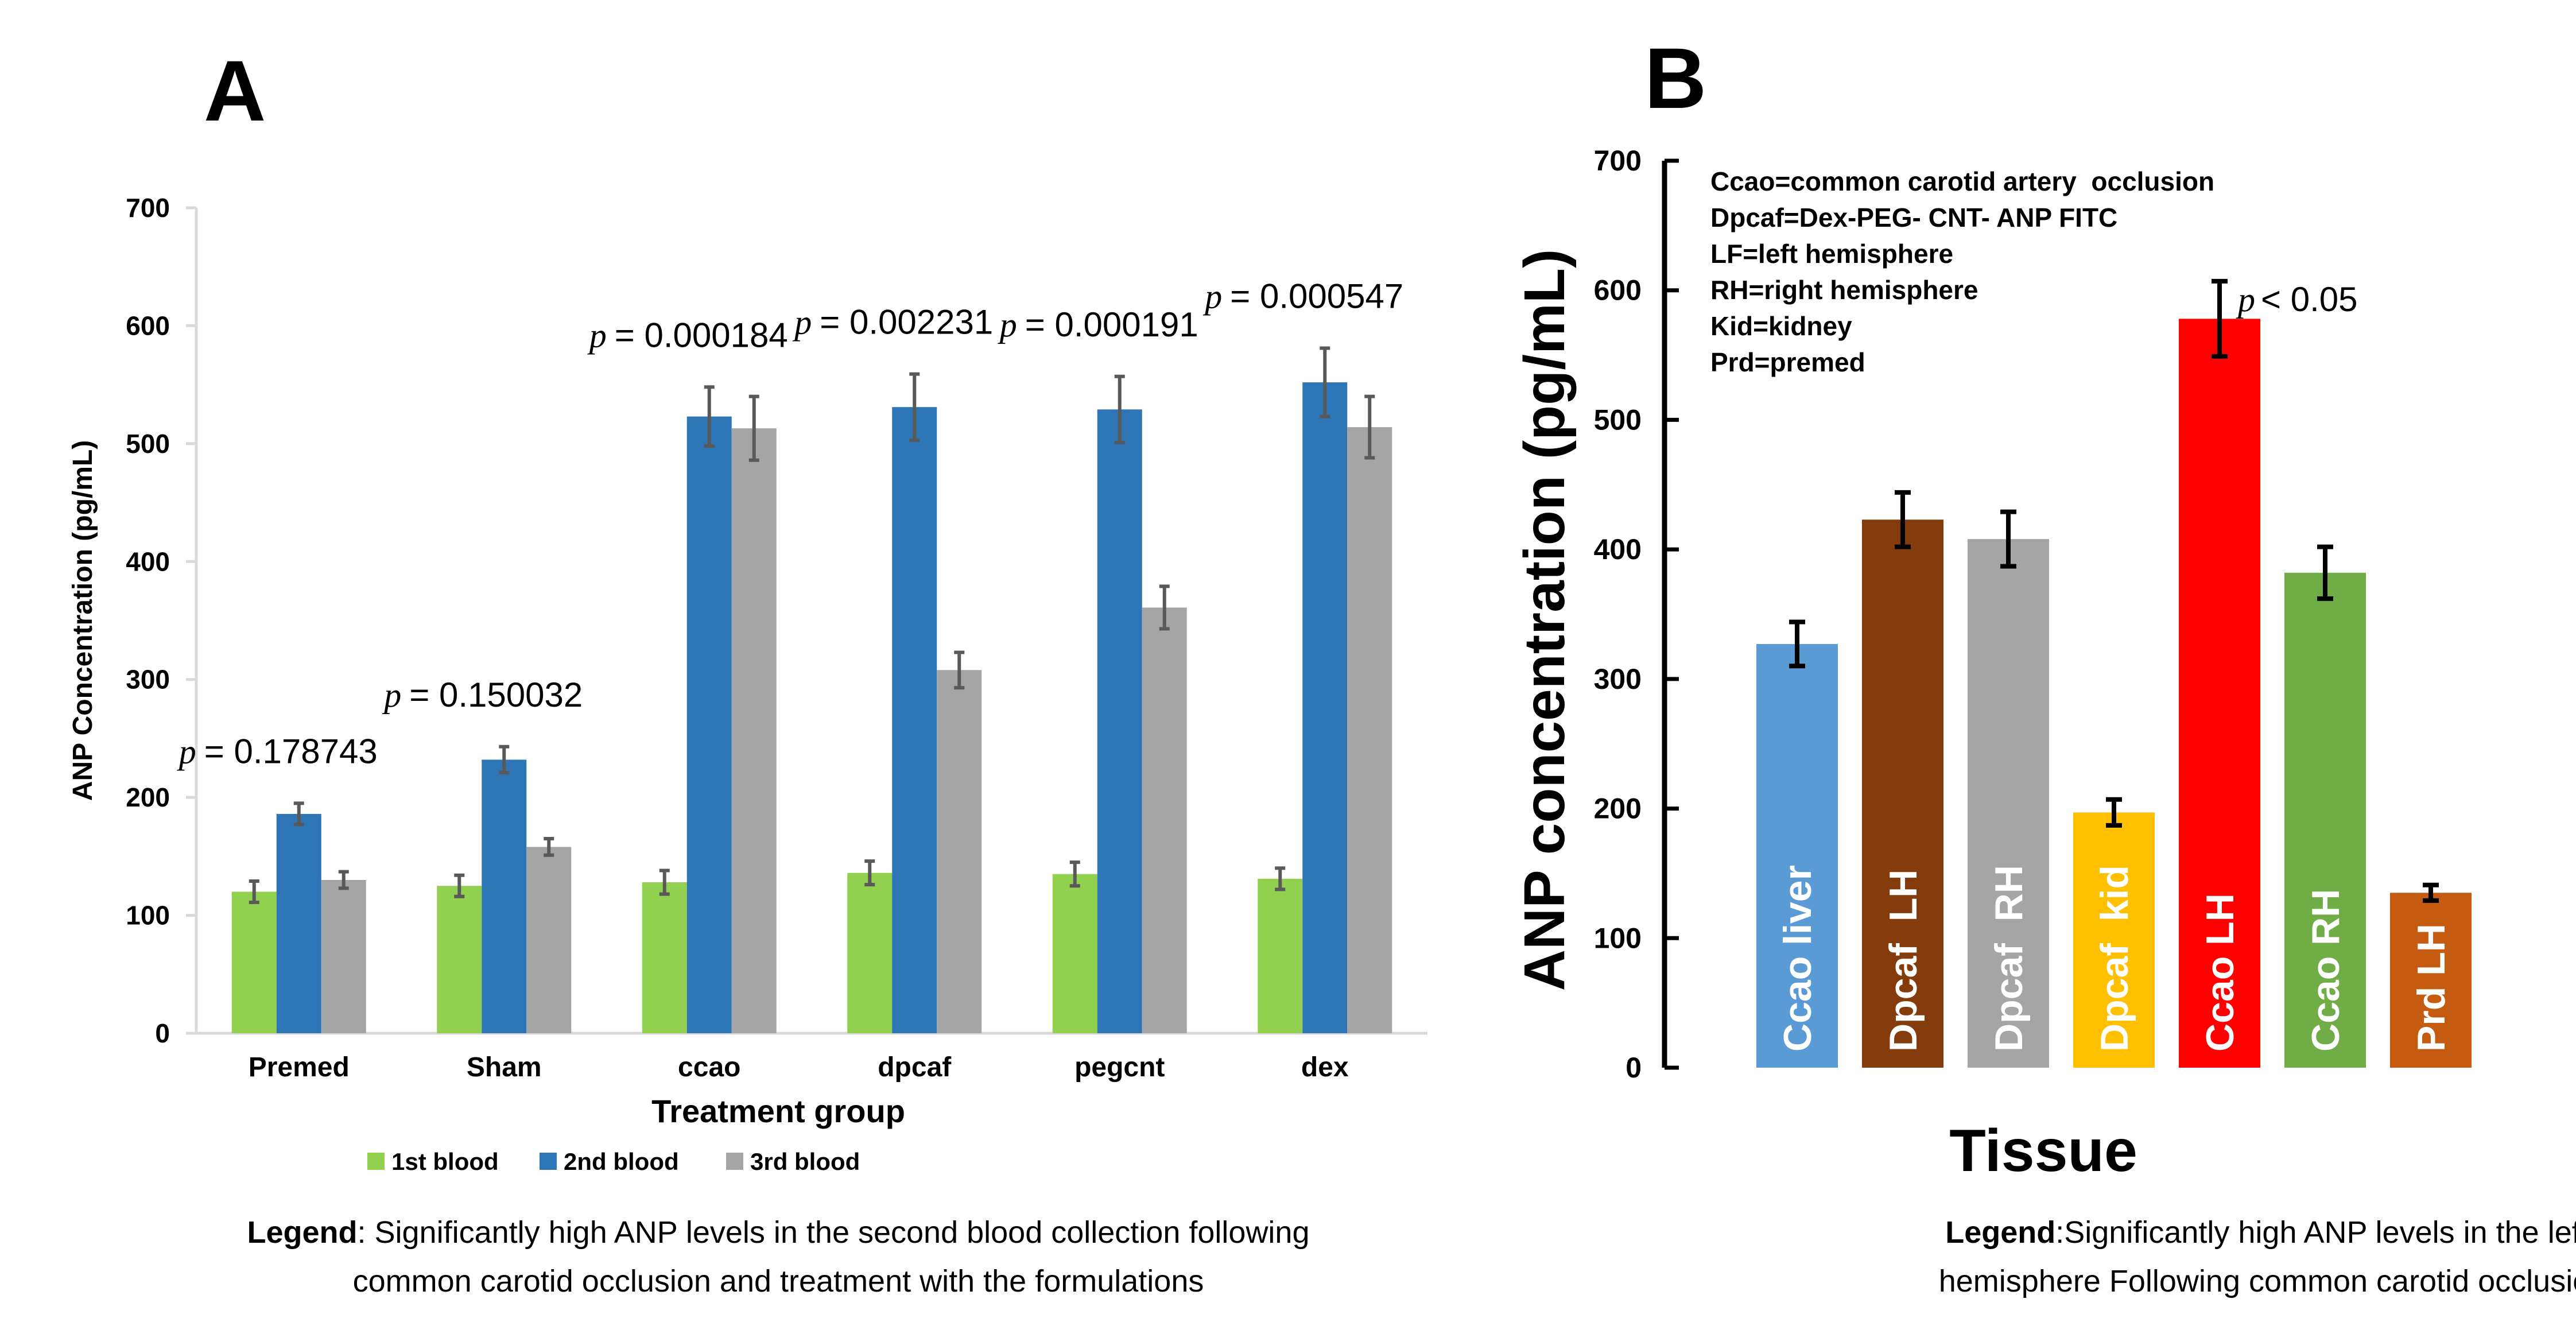  Describe the element at coordinates (1913, 217) in the screenshot. I see `abbreviation-line: Dpcaf=Dex-PEG- CNT- ANP FITC` at that location.